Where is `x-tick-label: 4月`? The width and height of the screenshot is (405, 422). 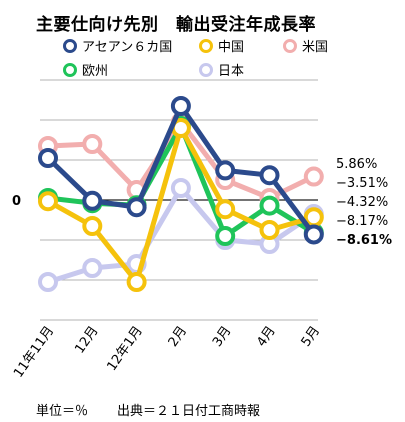 x-tick-label: 4月 is located at coordinates (266, 337).